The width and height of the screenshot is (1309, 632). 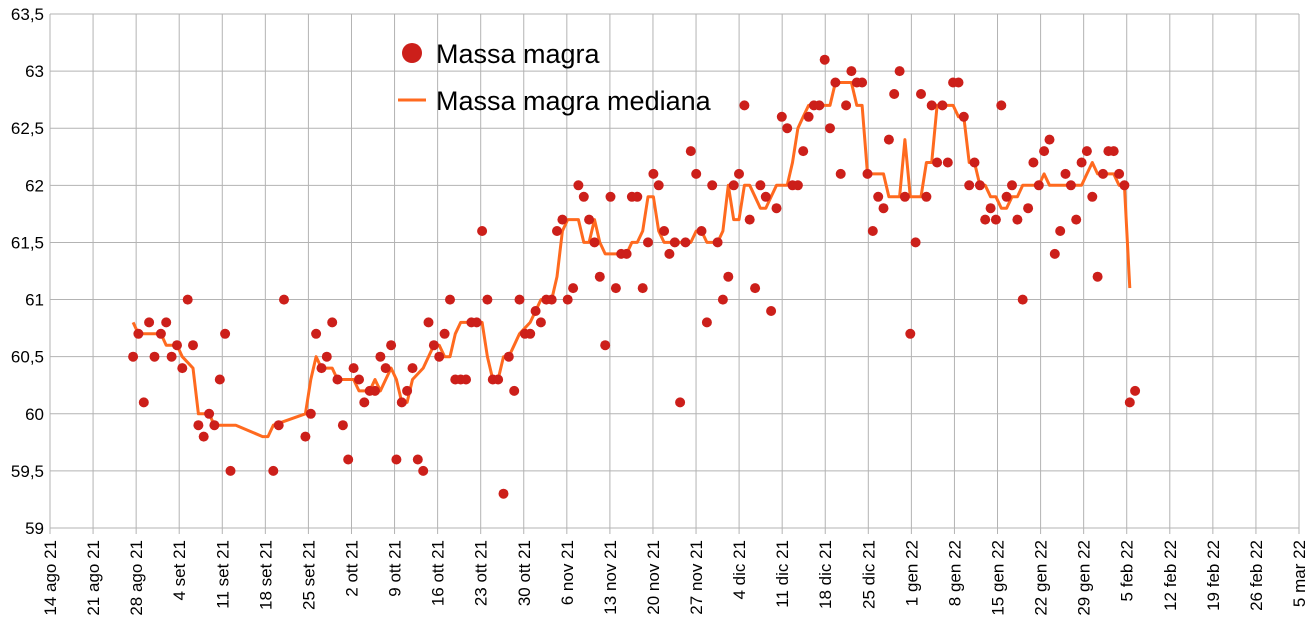 I want to click on x-tick-label: 25 dic 21, so click(x=868, y=574).